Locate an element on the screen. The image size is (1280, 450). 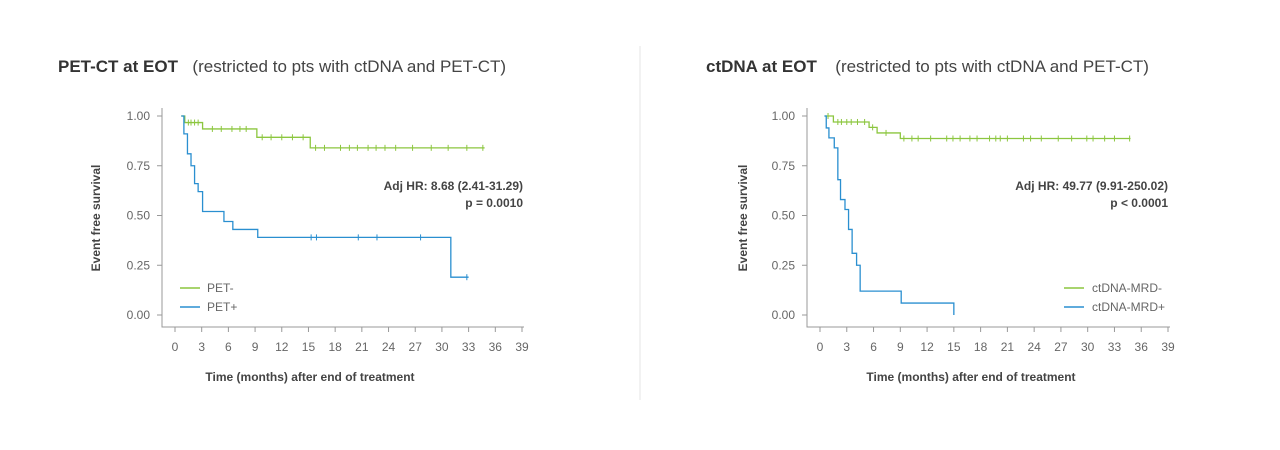
hazard-ratio-annotation: Adj HR: 49.77 (9.91-250.02) is located at coordinates (1091, 186).